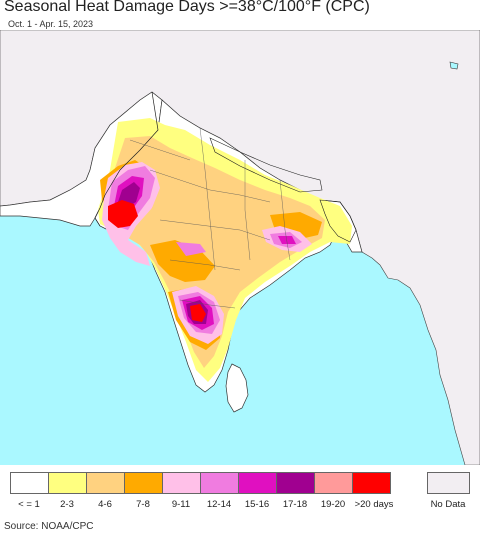 The image size is (480, 536). Describe the element at coordinates (219, 504) in the screenshot. I see `legend-label: 12-14` at that location.